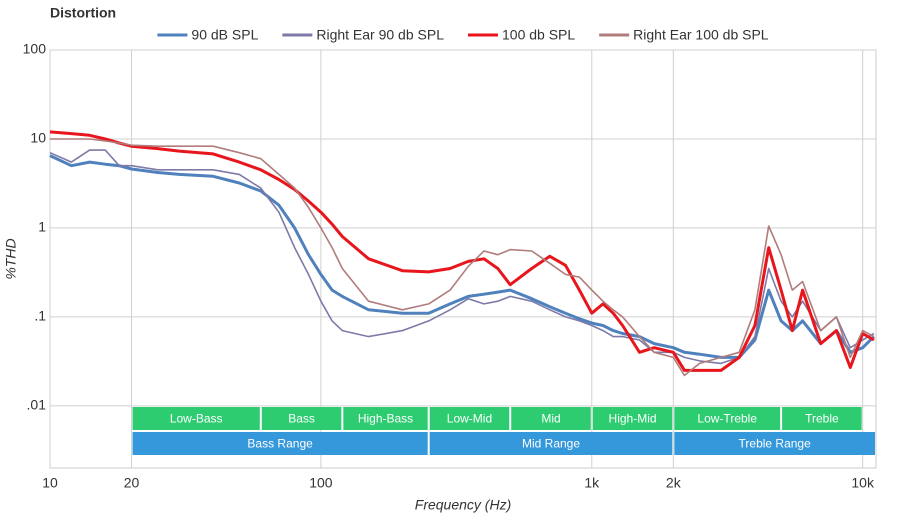  I want to click on band-label: Mid, so click(550, 419).